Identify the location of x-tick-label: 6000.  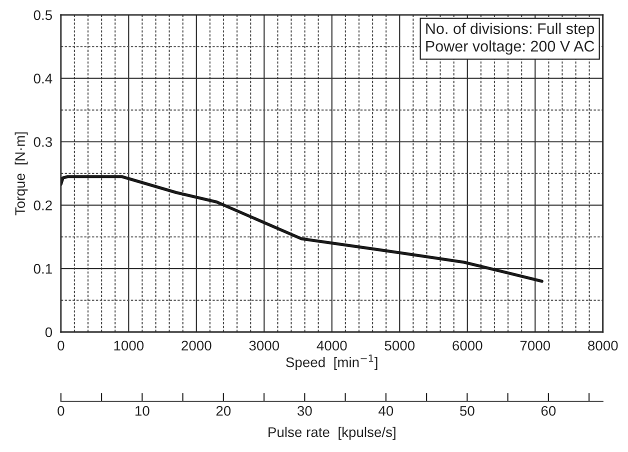
(467, 345).